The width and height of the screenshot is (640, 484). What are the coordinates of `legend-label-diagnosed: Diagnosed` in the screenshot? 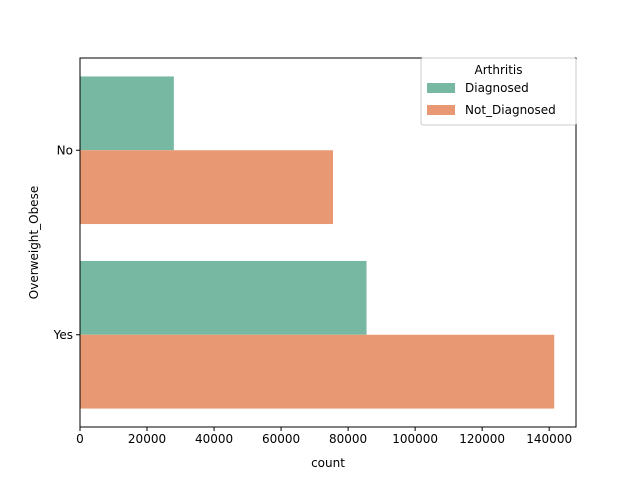 It's located at (497, 88).